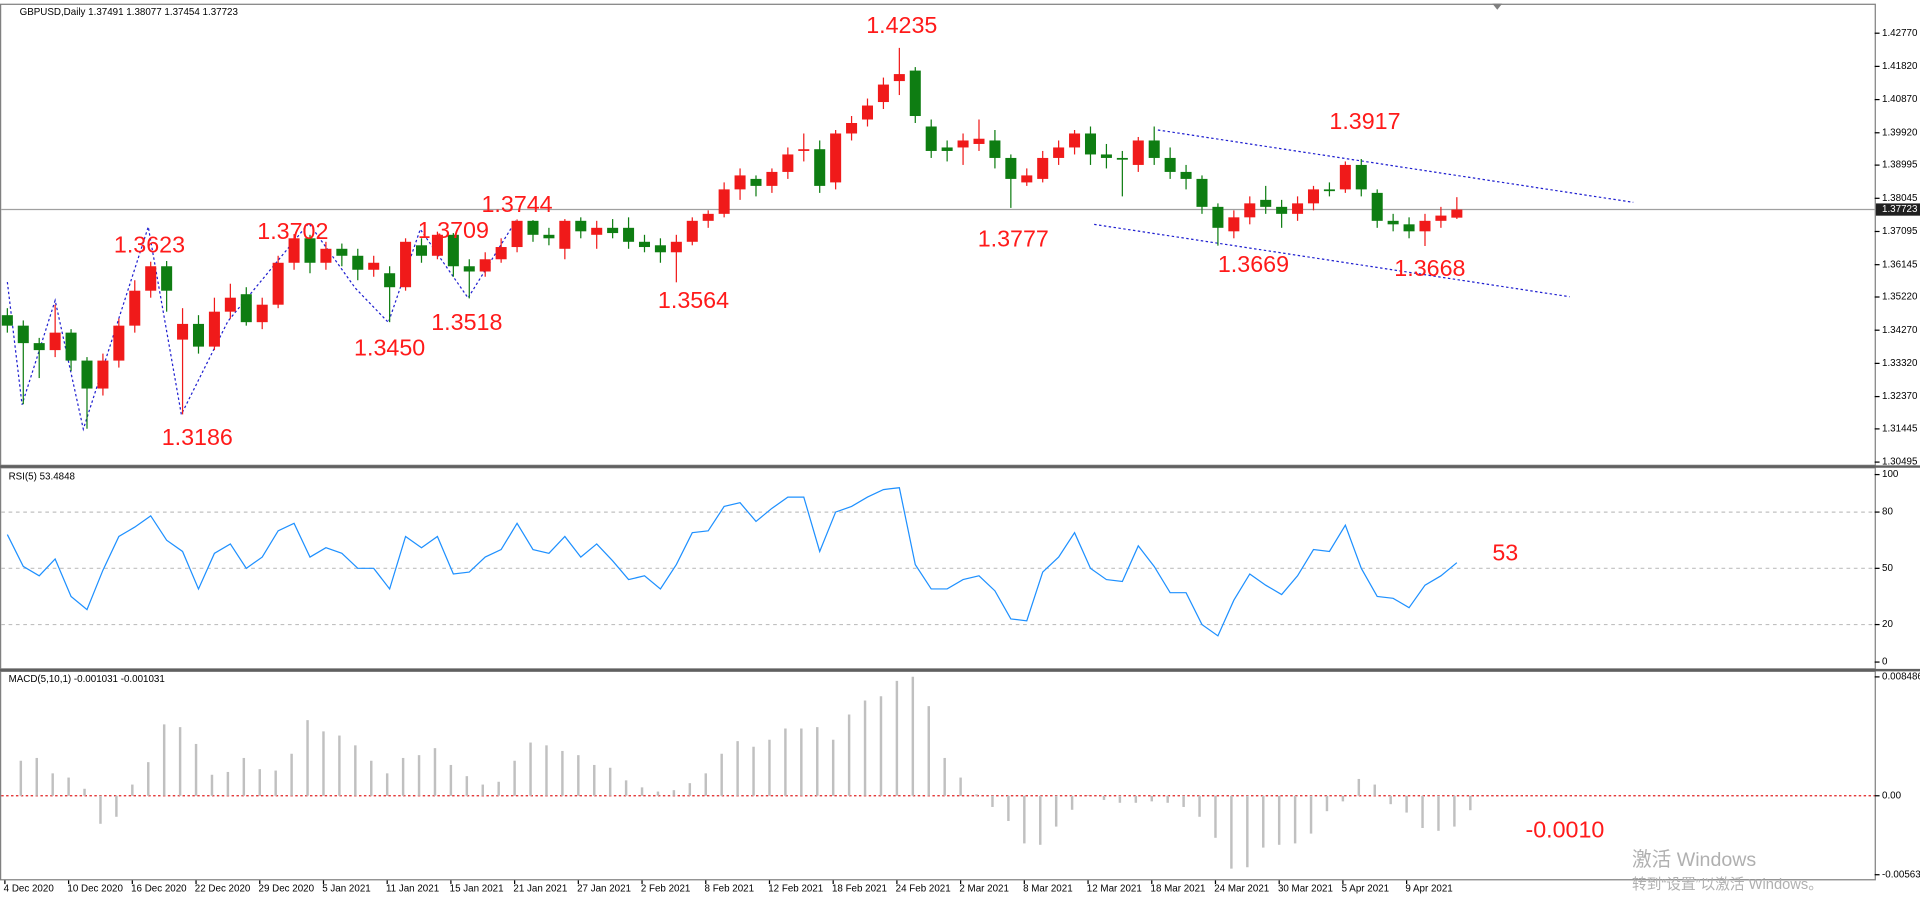  I want to click on annotation: 1.3668, so click(1429, 268).